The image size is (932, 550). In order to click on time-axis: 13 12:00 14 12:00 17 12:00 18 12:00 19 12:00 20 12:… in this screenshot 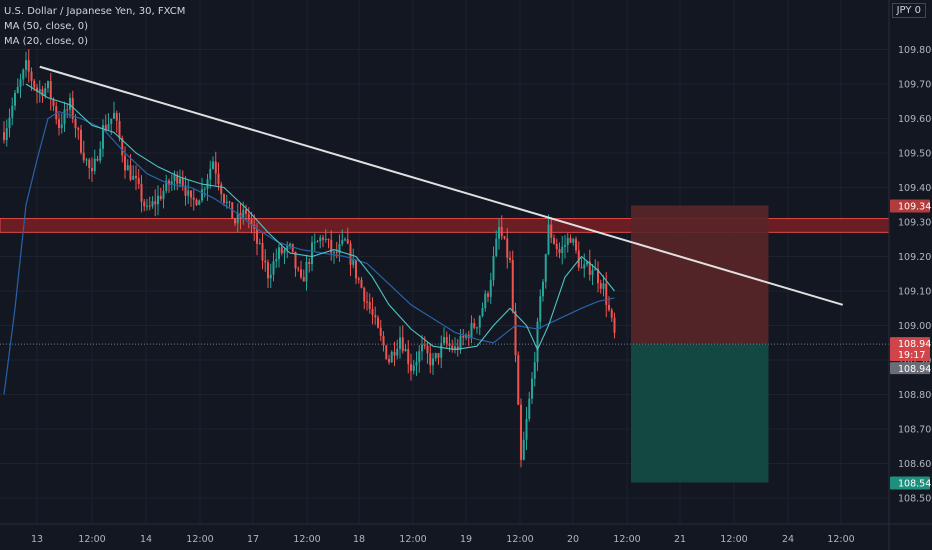, I will do `click(466, 534)`.